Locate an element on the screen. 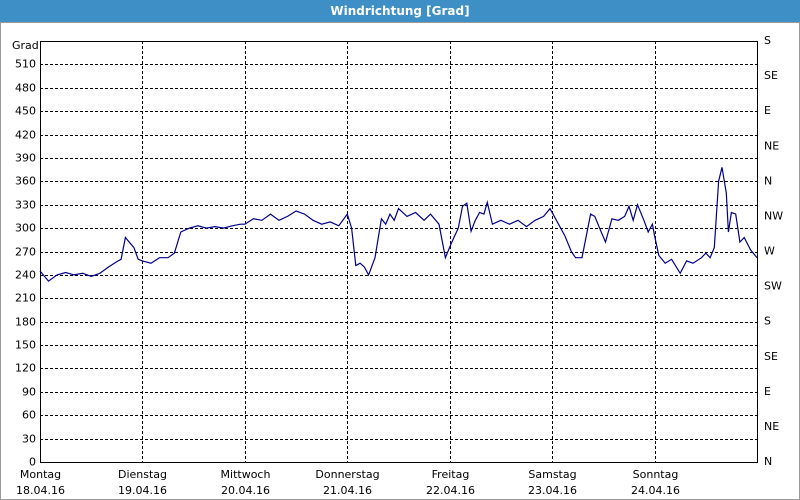 This screenshot has height=500, width=800. y-tick-label: 330 is located at coordinates (25, 205).